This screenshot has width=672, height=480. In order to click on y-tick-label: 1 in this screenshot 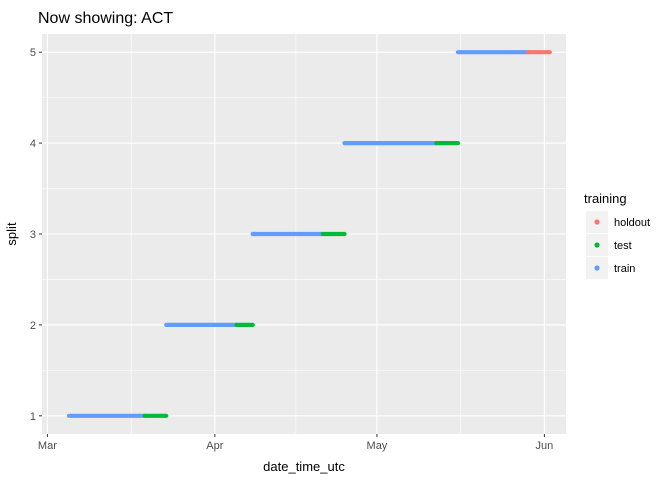, I will do `click(33, 417)`.